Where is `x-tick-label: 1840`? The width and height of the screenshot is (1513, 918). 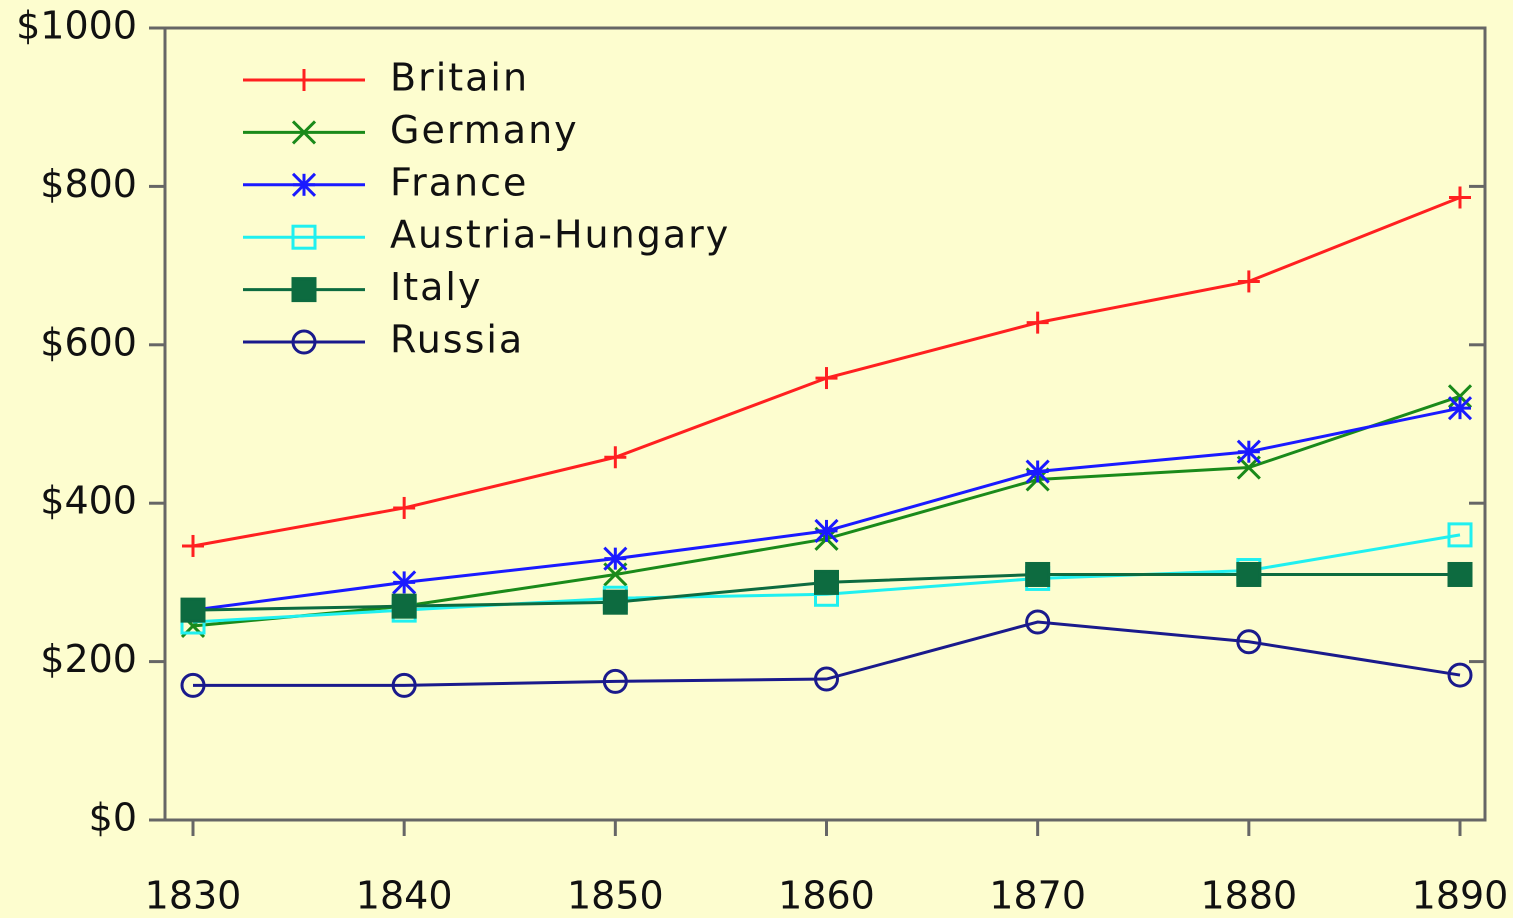
x-tick-label: 1840 is located at coordinates (404, 896).